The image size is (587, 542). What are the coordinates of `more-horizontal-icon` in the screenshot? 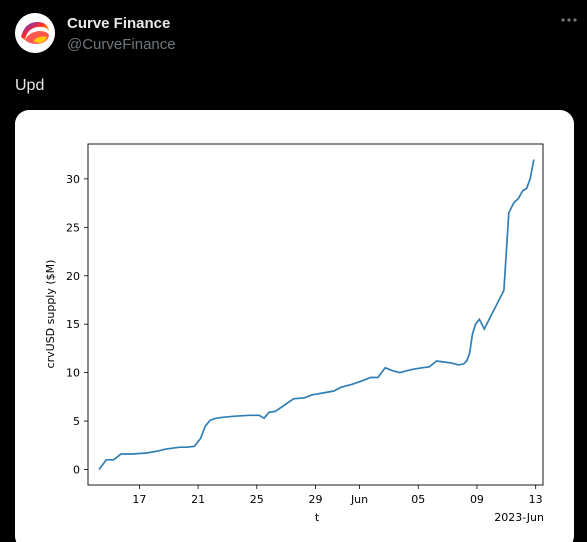 It's located at (569, 21).